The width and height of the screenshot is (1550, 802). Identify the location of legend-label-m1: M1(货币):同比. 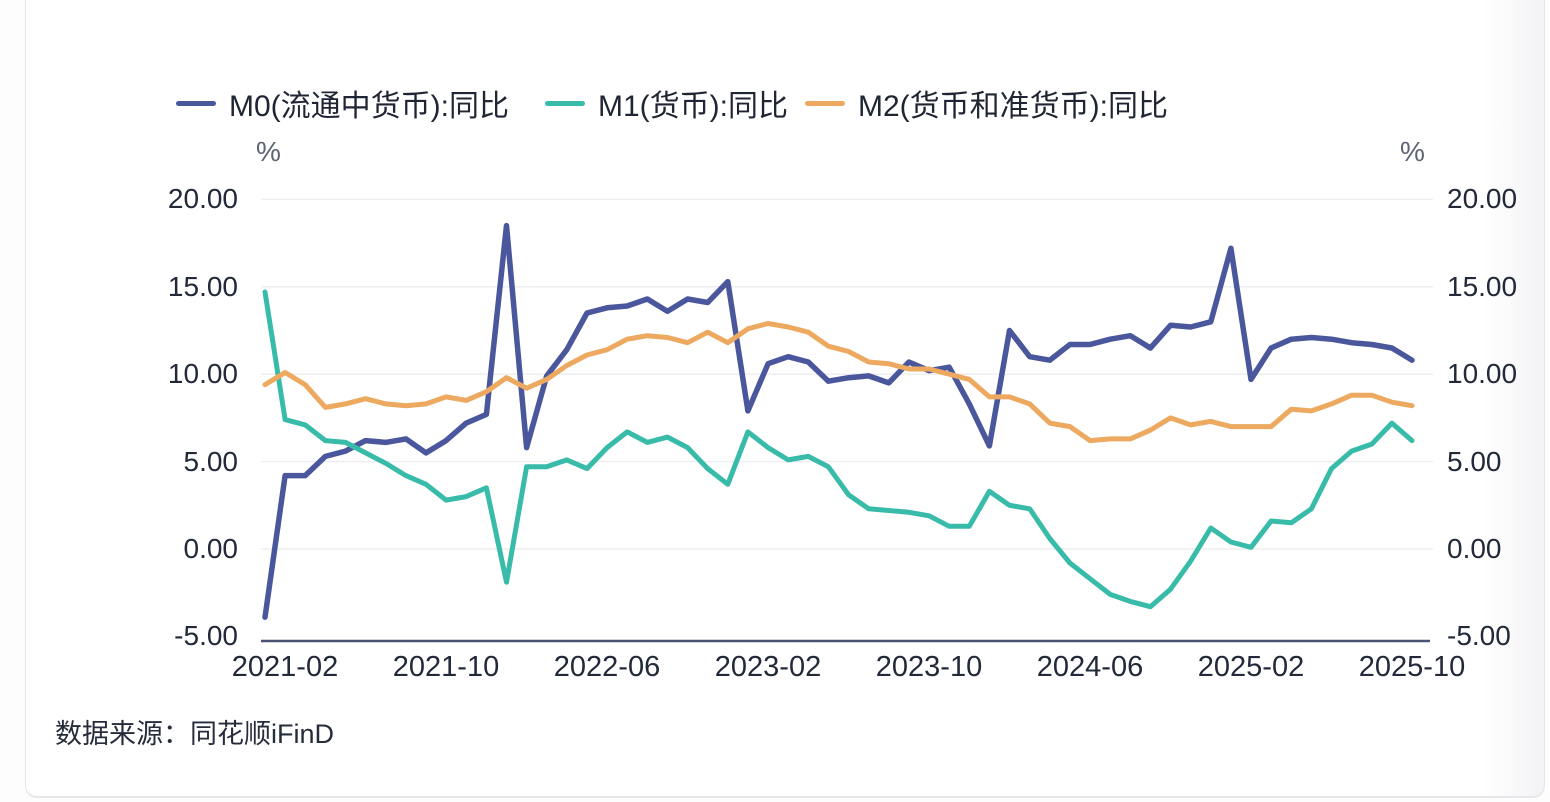
(693, 106).